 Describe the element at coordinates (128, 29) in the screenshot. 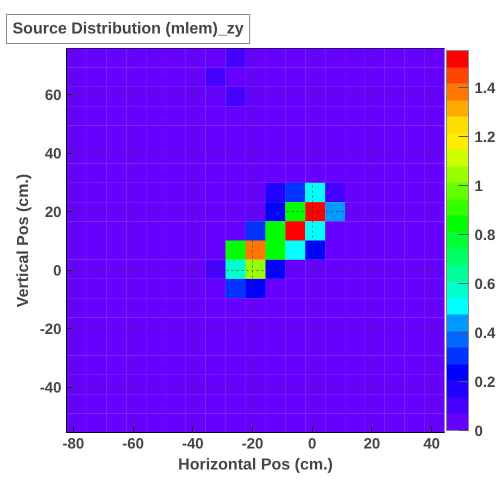

I see `chart-title: Source Distribution (mlem)_zy` at that location.